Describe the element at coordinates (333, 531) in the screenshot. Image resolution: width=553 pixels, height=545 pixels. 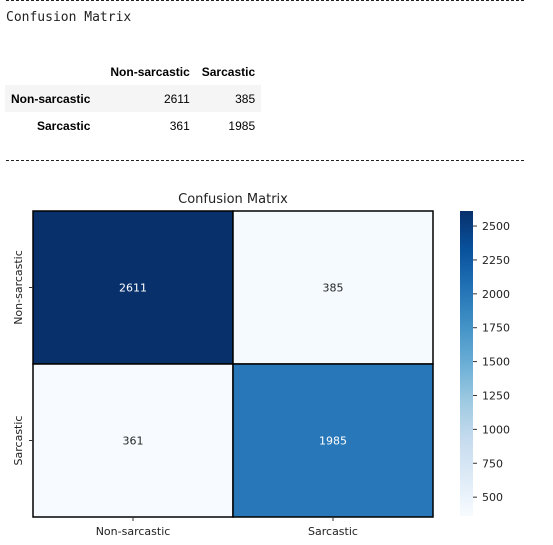
I see `x-tick-label: Sarcastic` at that location.